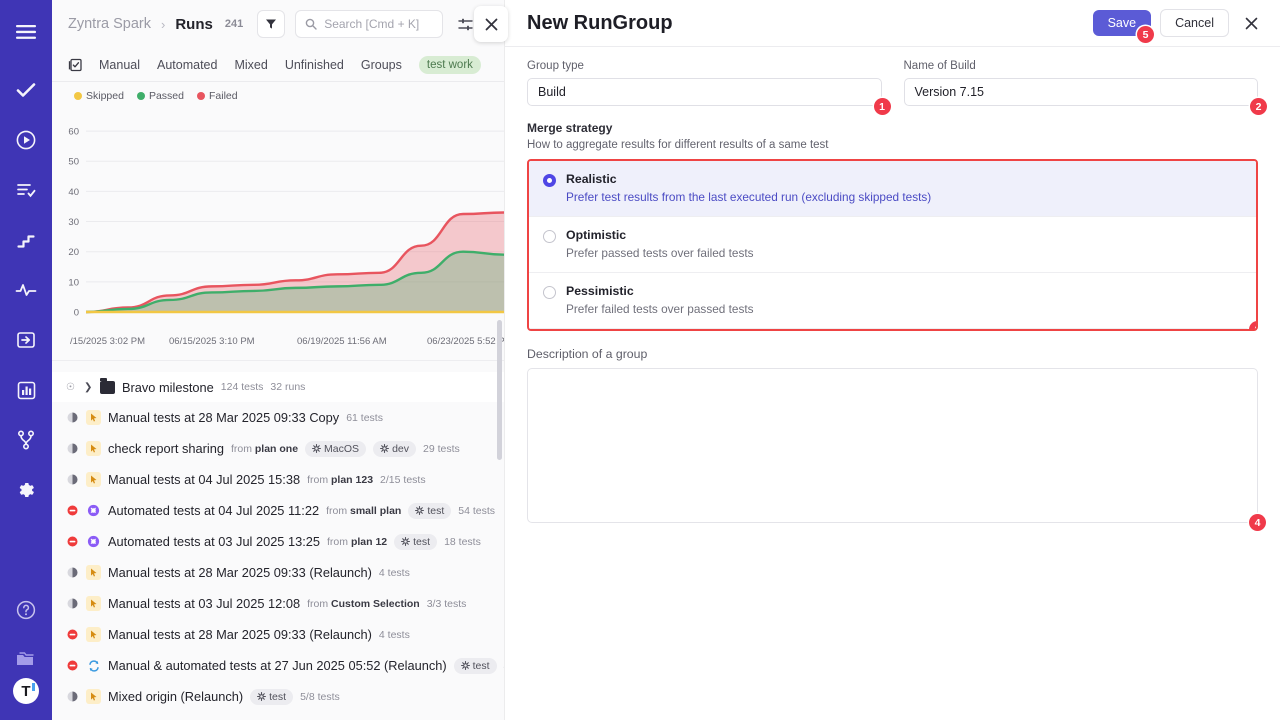 The image size is (1280, 720). I want to click on type-icon-automated, so click(93, 510).